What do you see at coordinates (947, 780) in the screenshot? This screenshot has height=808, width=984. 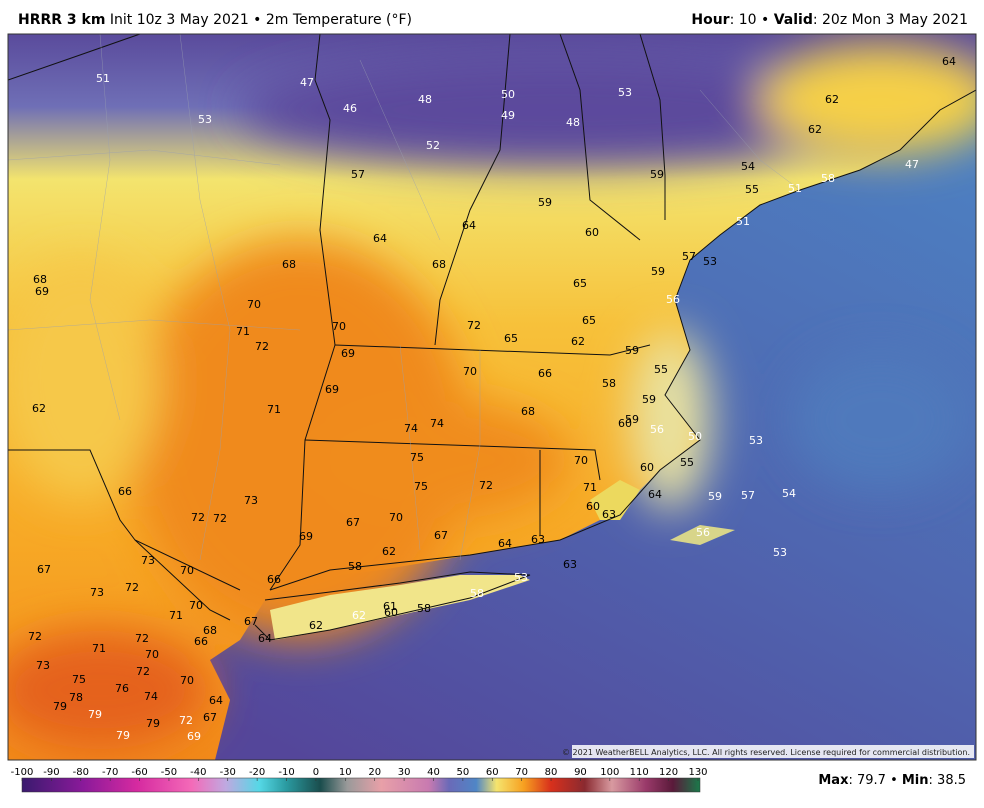 I see `min-value: : 38.5` at bounding box center [947, 780].